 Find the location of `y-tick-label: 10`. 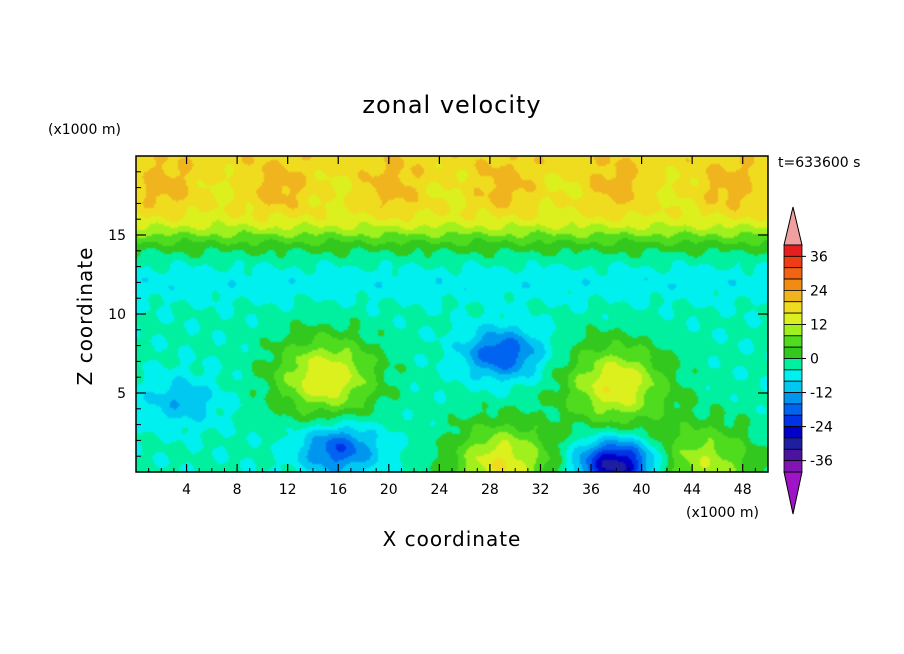

y-tick-label: 10 is located at coordinates (117, 315).